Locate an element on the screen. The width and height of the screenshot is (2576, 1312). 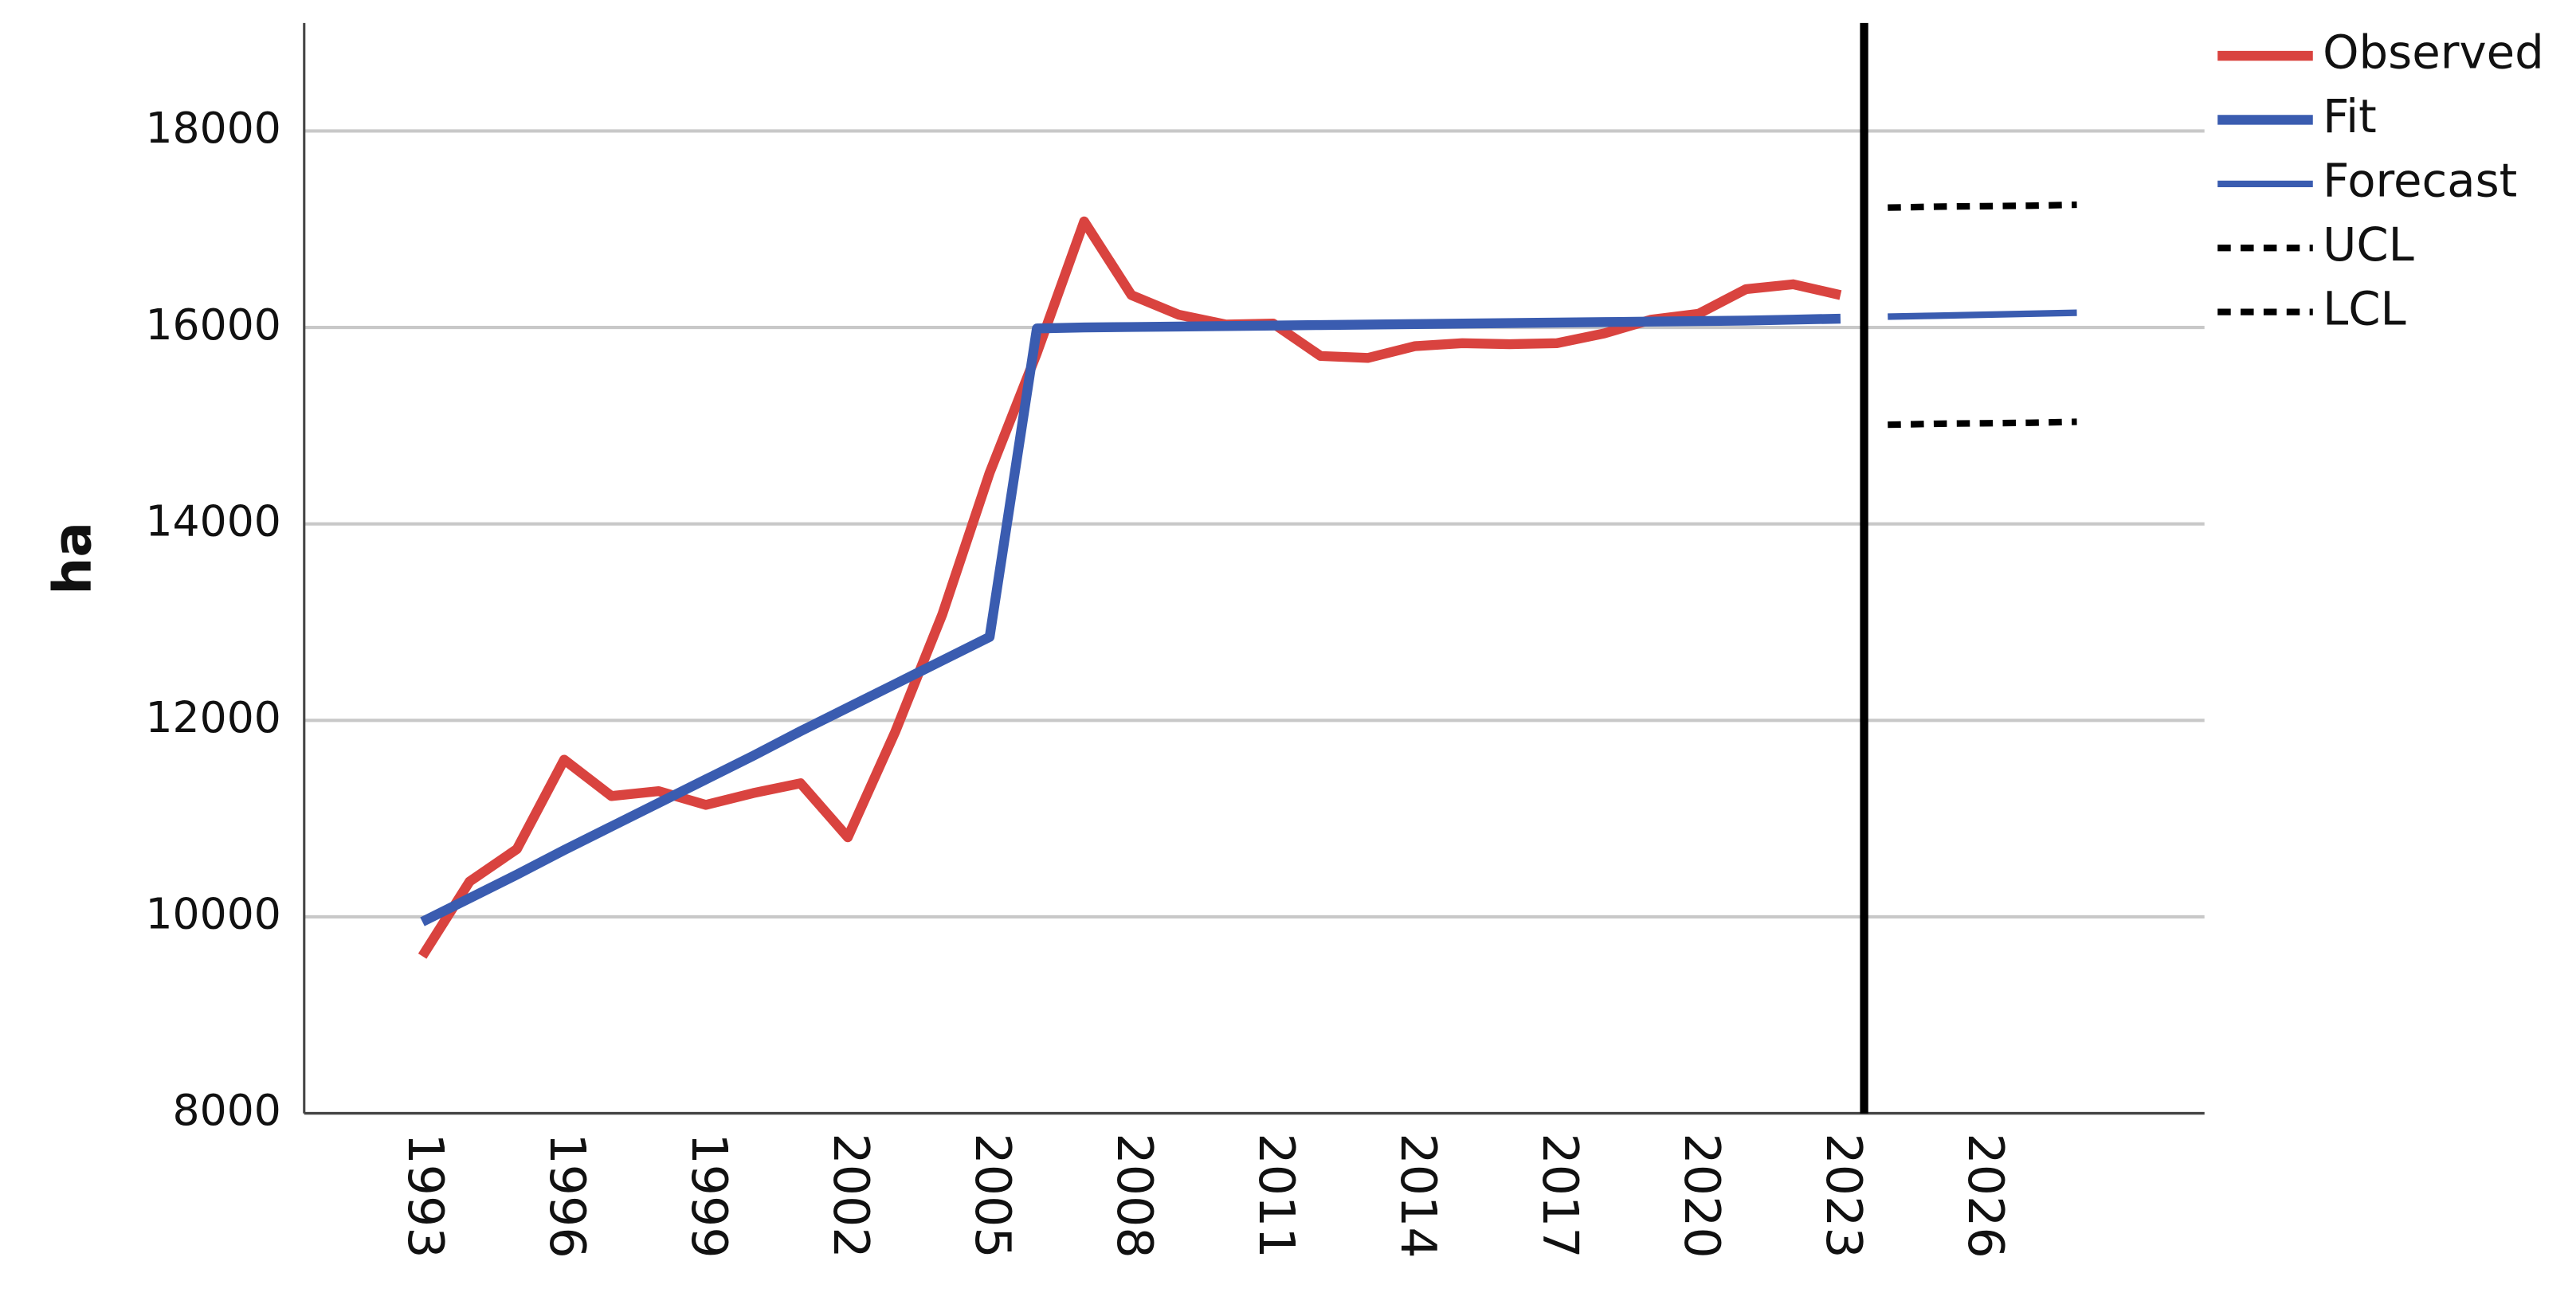
legend-label: Fit is located at coordinates (2350, 116).